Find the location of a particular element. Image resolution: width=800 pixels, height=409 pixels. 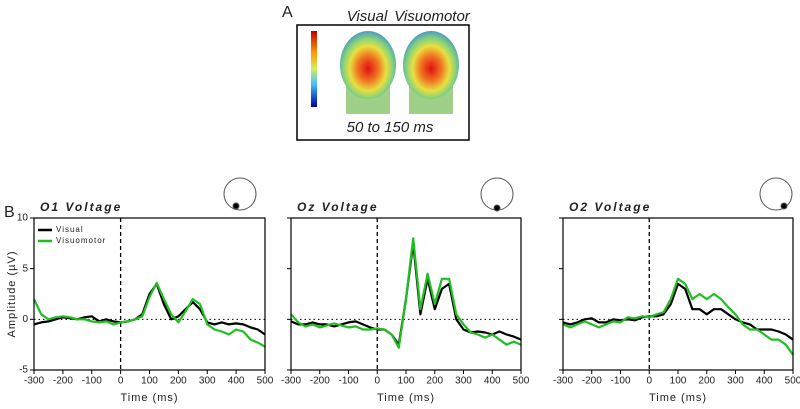

legend-label: Visual is located at coordinates (70, 229).